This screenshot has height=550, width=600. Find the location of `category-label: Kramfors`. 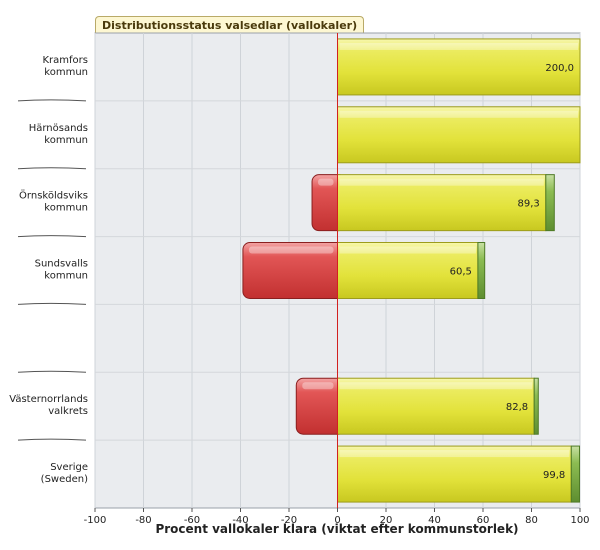

category-label: Kramfors is located at coordinates (66, 60).